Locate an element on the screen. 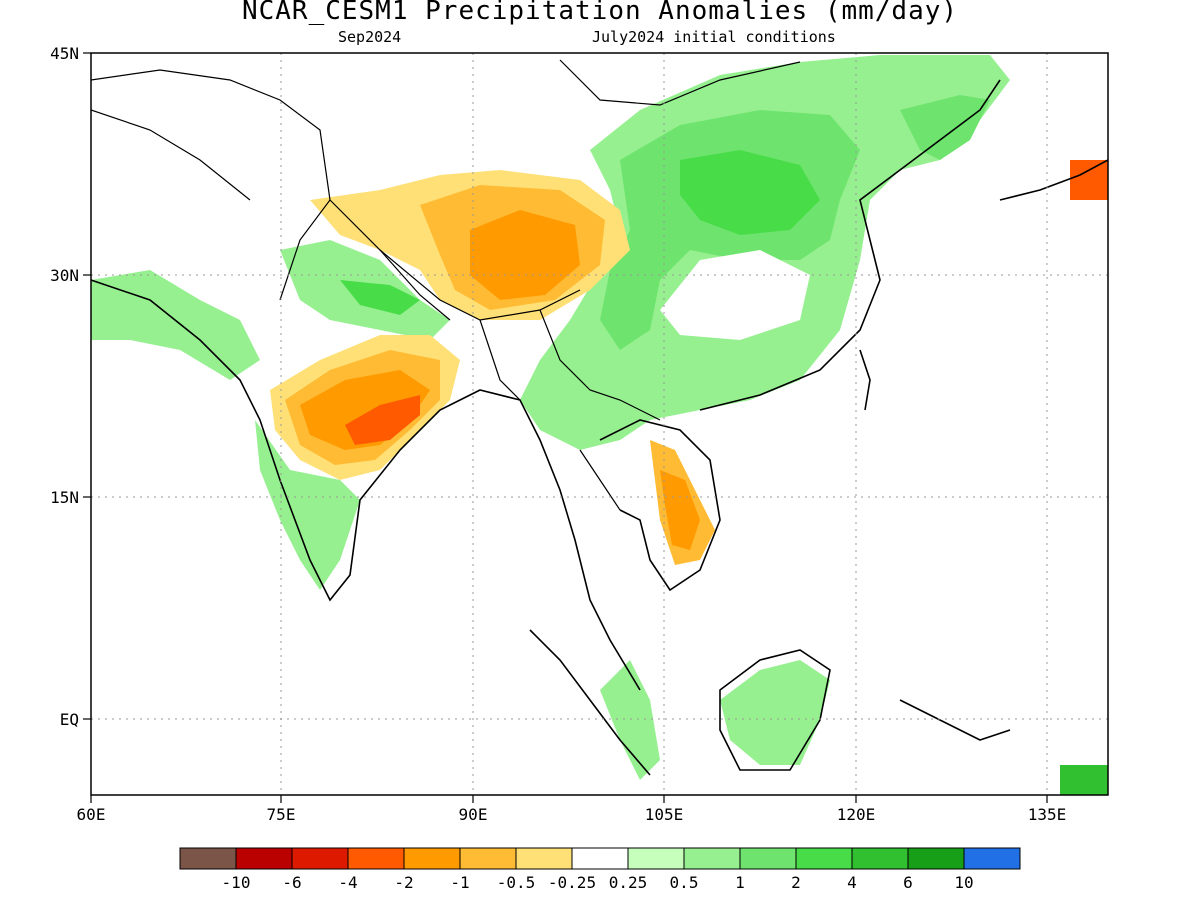 The image size is (1200, 900). wet-region-west is located at coordinates (175, 325).